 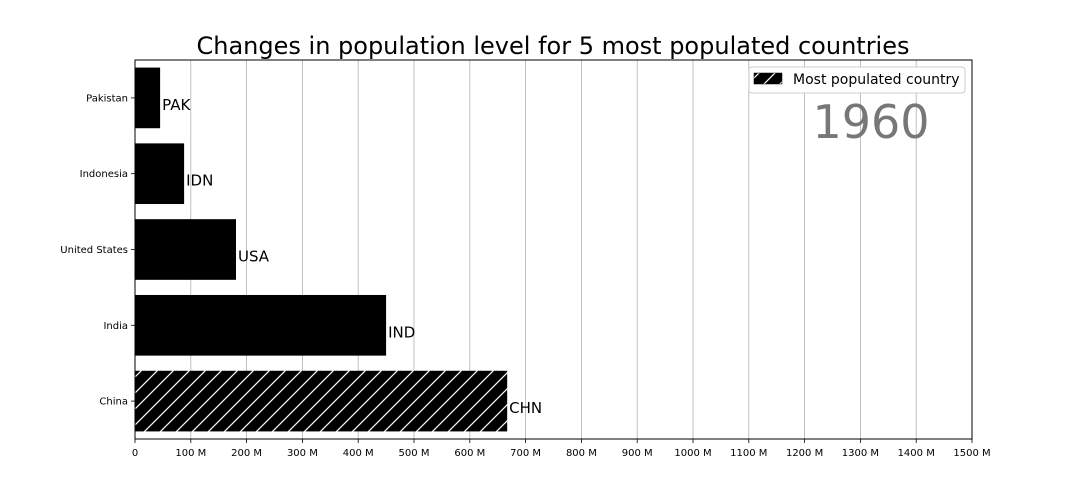 I want to click on x-tick-label: 300 M, so click(x=302, y=453).